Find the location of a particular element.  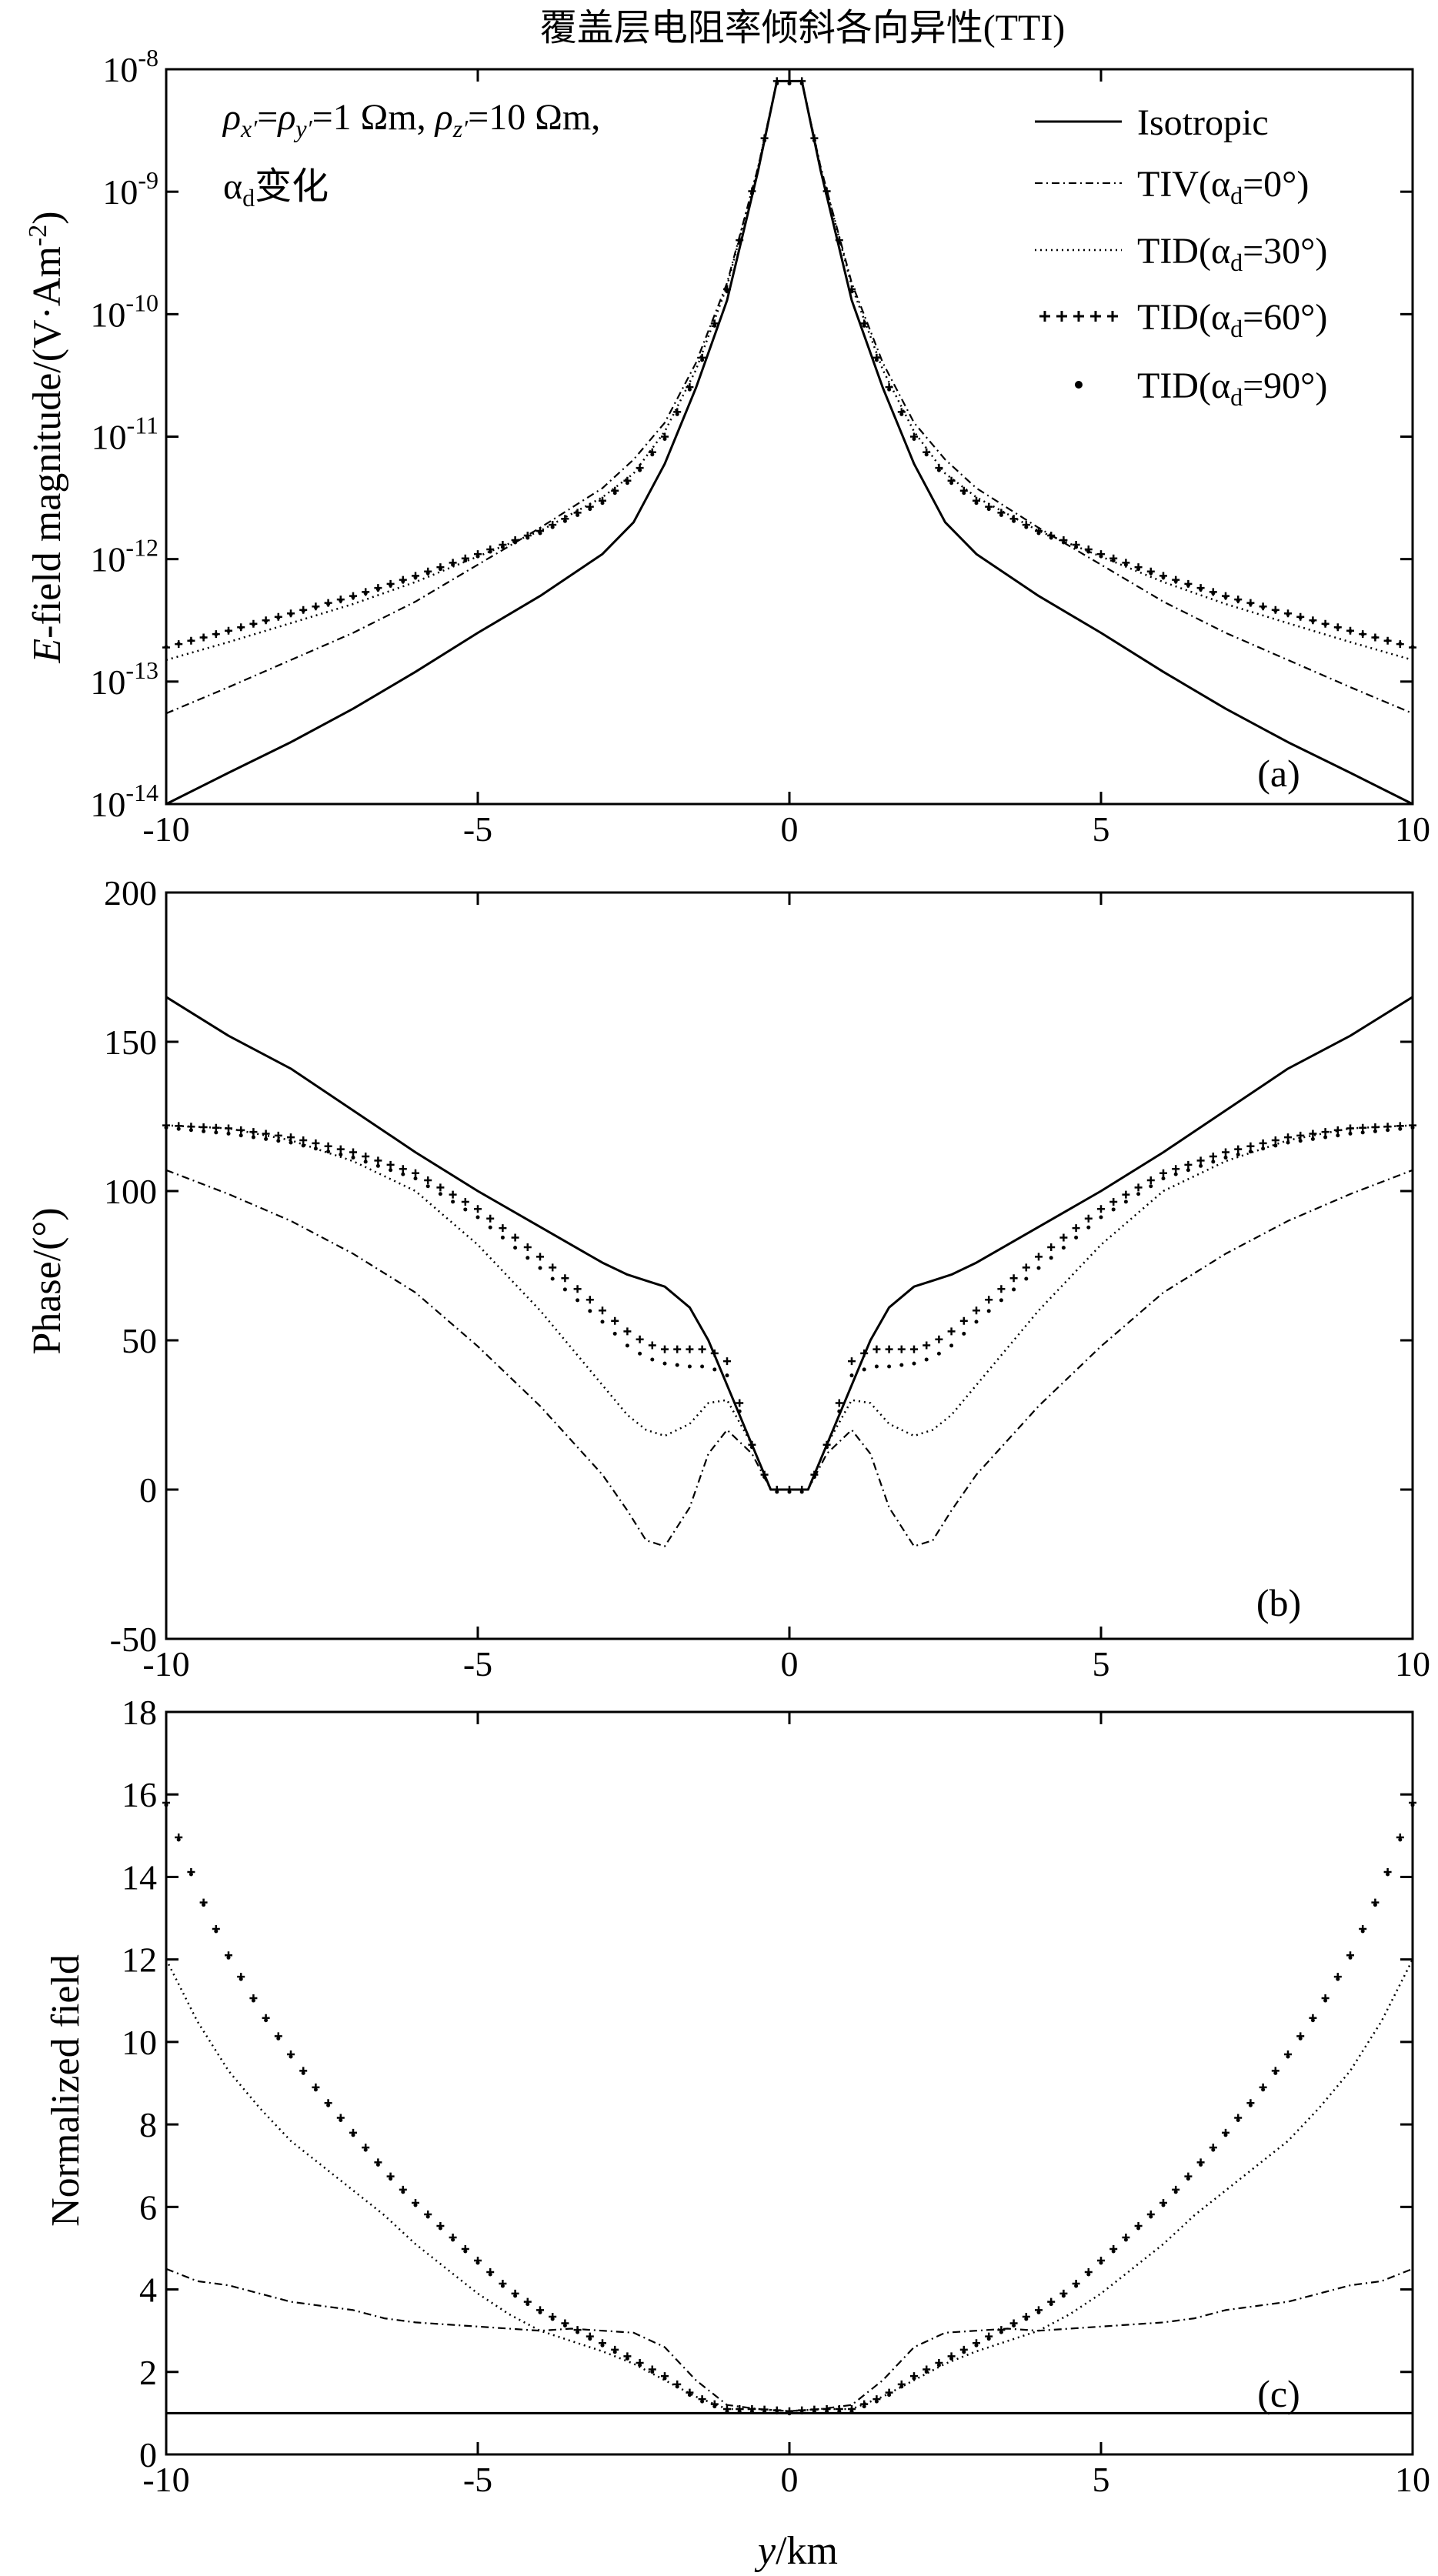

x-tick-label: -5 is located at coordinates (477, 829).